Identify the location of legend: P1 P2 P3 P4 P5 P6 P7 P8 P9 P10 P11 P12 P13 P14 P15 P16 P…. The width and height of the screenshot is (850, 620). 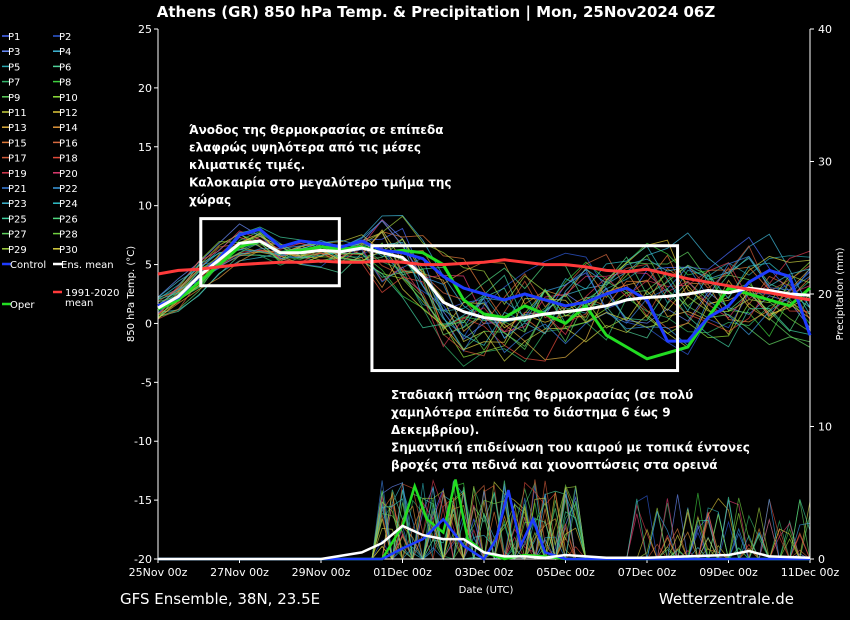
(61, 171).